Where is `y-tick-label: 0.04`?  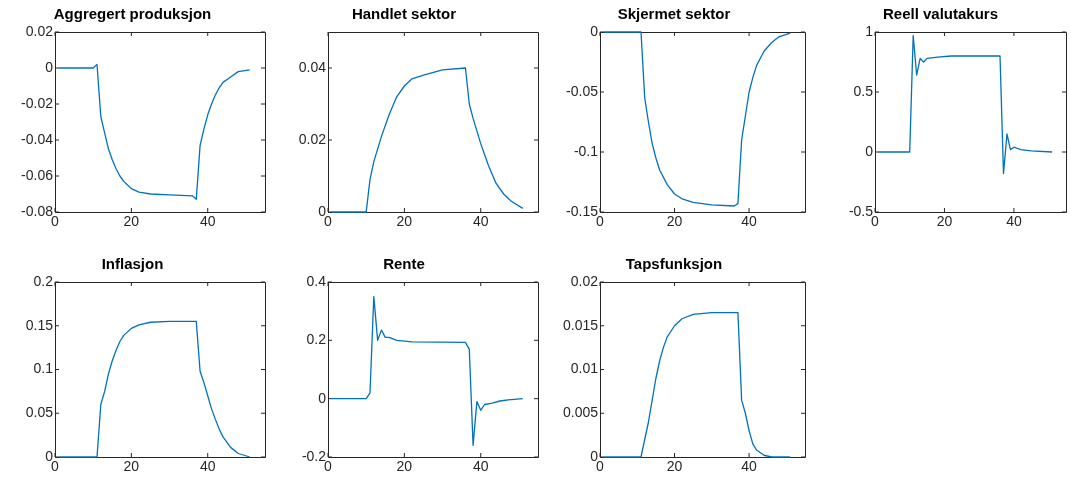 y-tick-label: 0.04 is located at coordinates (312, 66).